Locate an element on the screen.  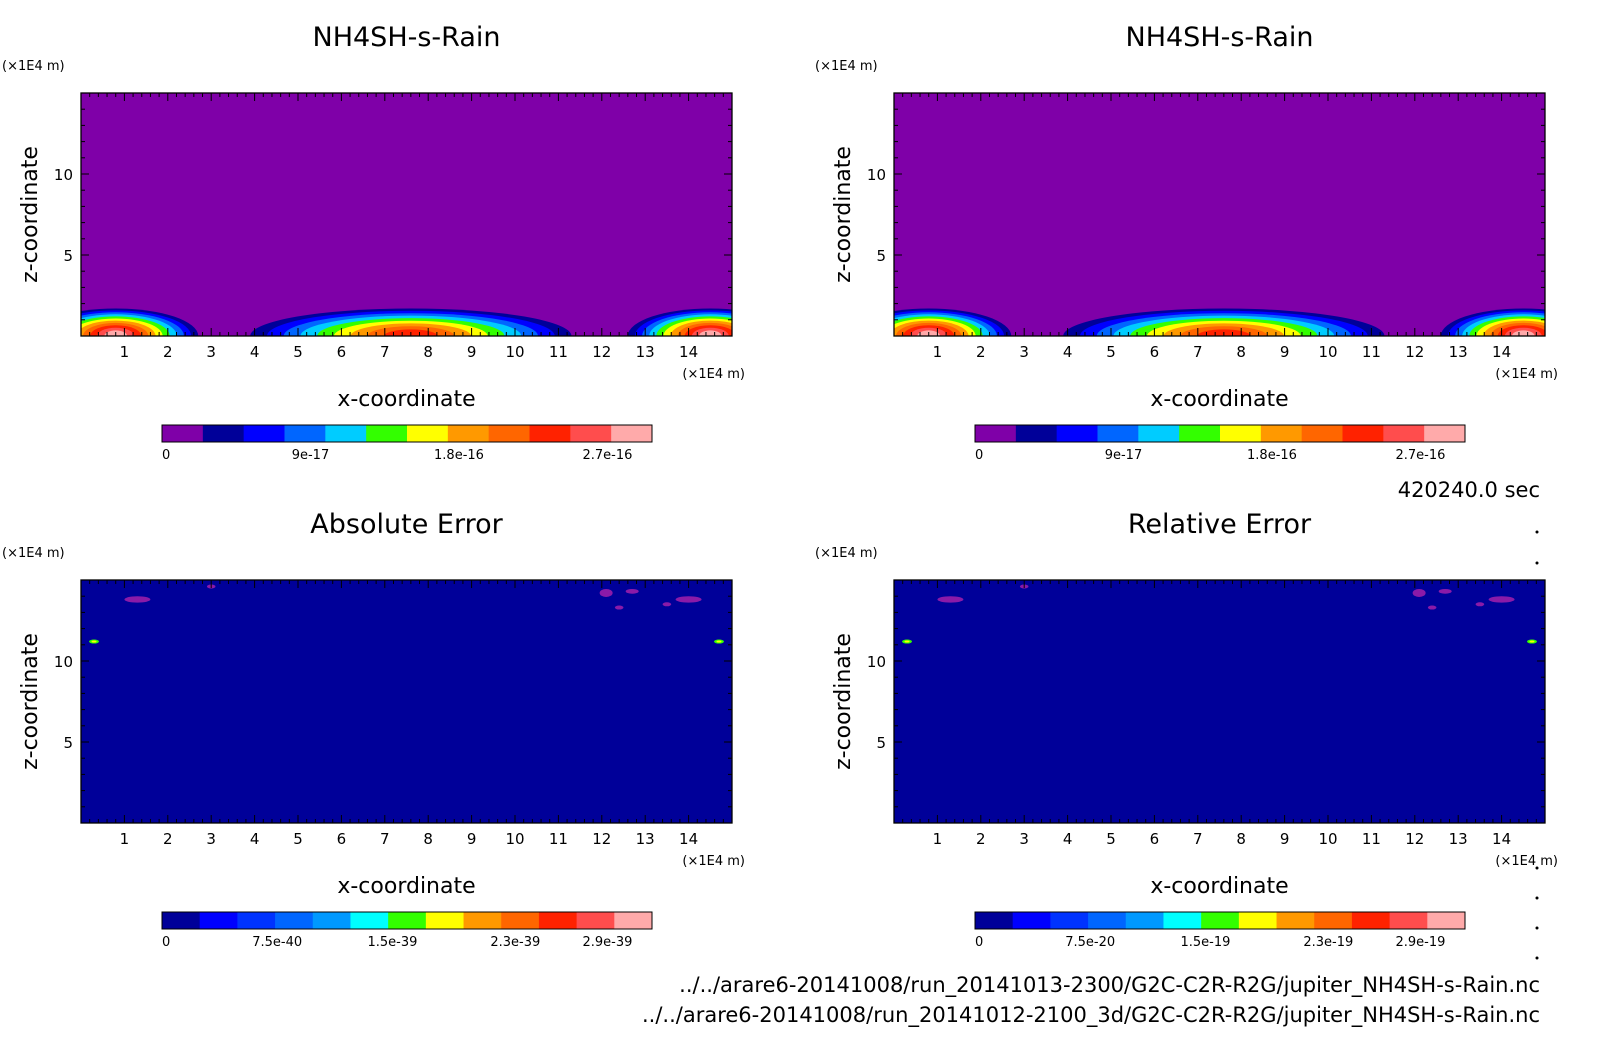
colorbar-tick-label: 2.9e-19 is located at coordinates (1421, 942).